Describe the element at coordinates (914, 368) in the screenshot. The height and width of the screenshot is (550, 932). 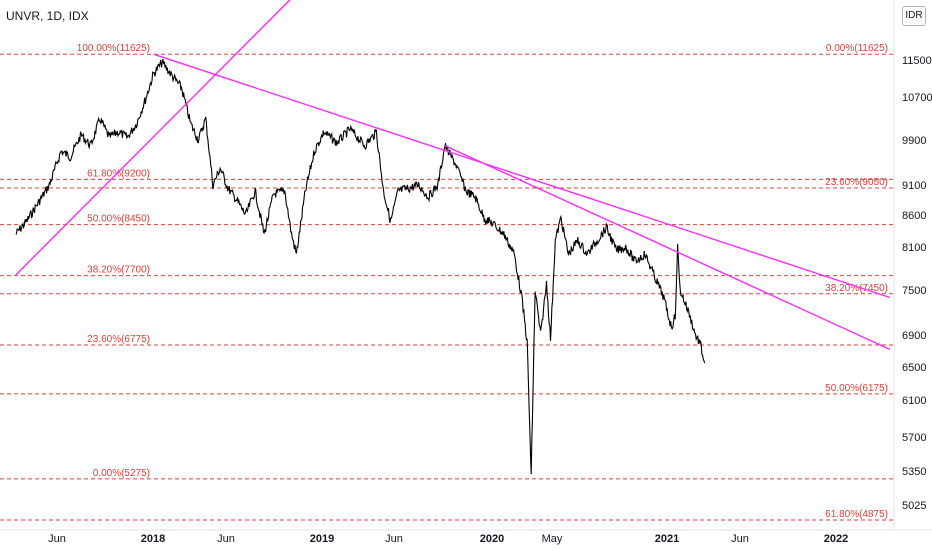
I see `y-tick-label: 6500` at that location.